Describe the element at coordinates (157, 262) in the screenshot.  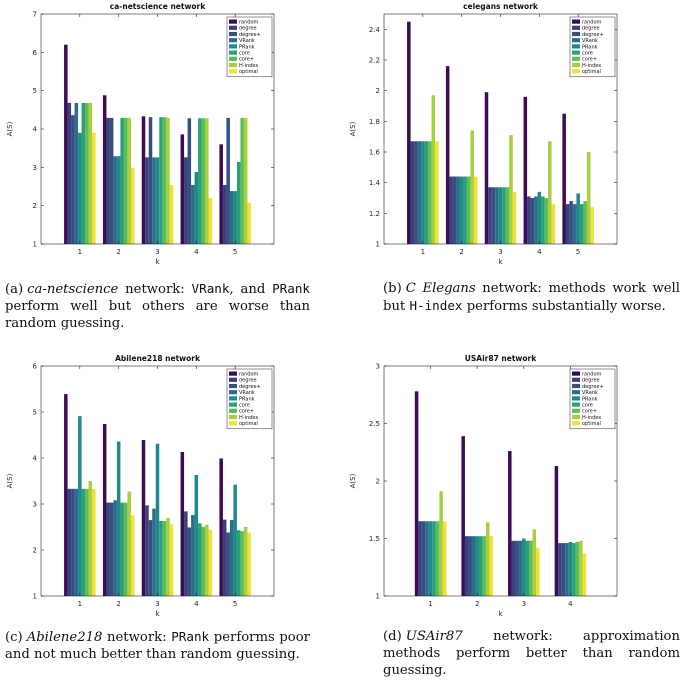
I see `x-axis-label: k` at that location.